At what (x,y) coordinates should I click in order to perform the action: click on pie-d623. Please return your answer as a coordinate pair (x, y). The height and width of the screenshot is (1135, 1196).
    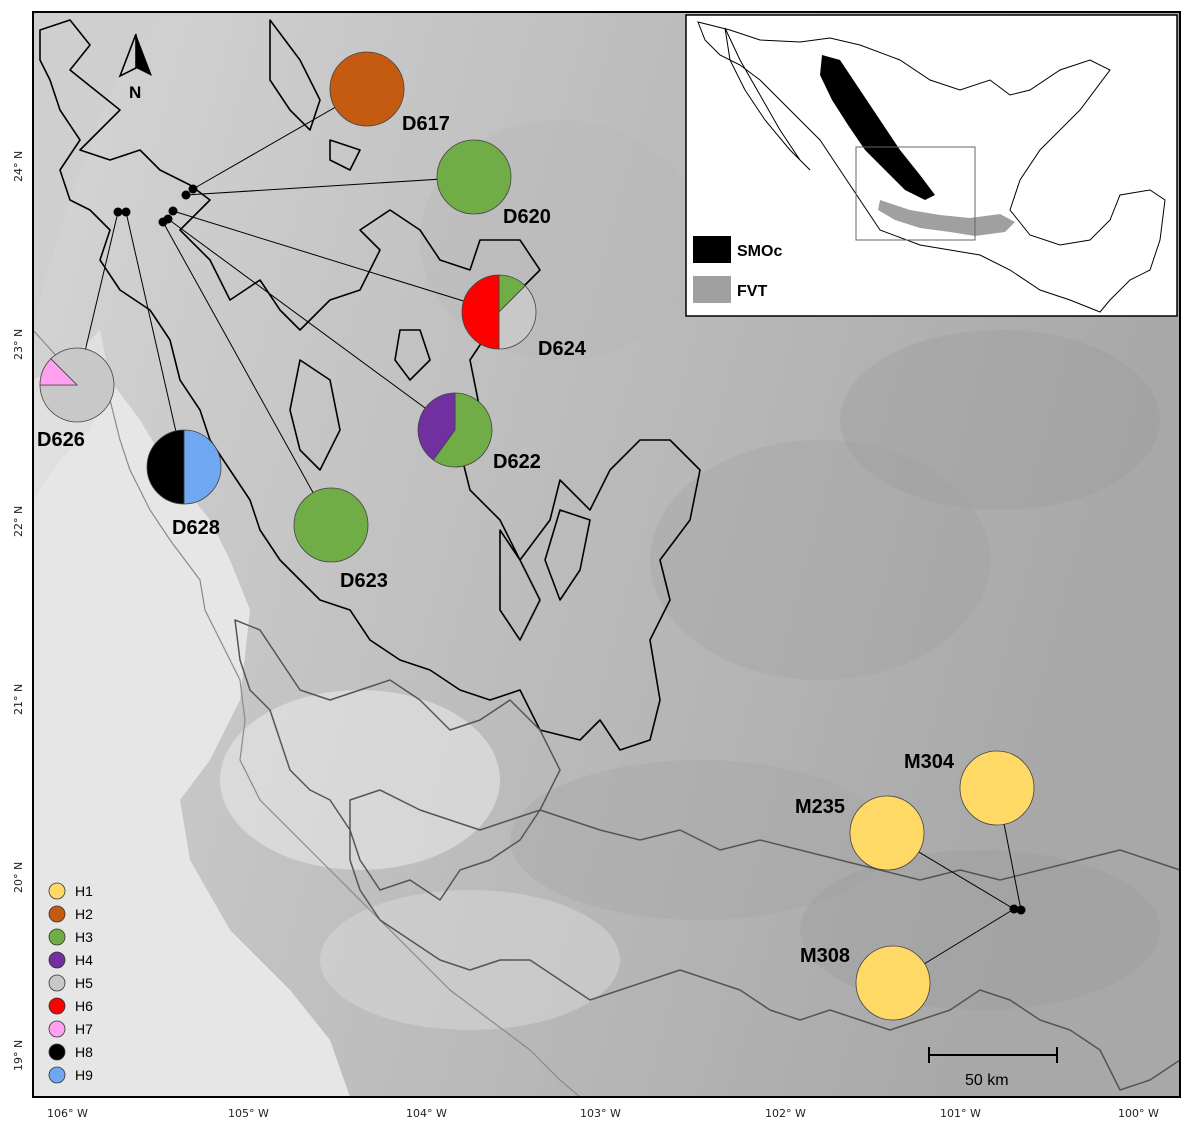
    Looking at the image, I should click on (331, 525).